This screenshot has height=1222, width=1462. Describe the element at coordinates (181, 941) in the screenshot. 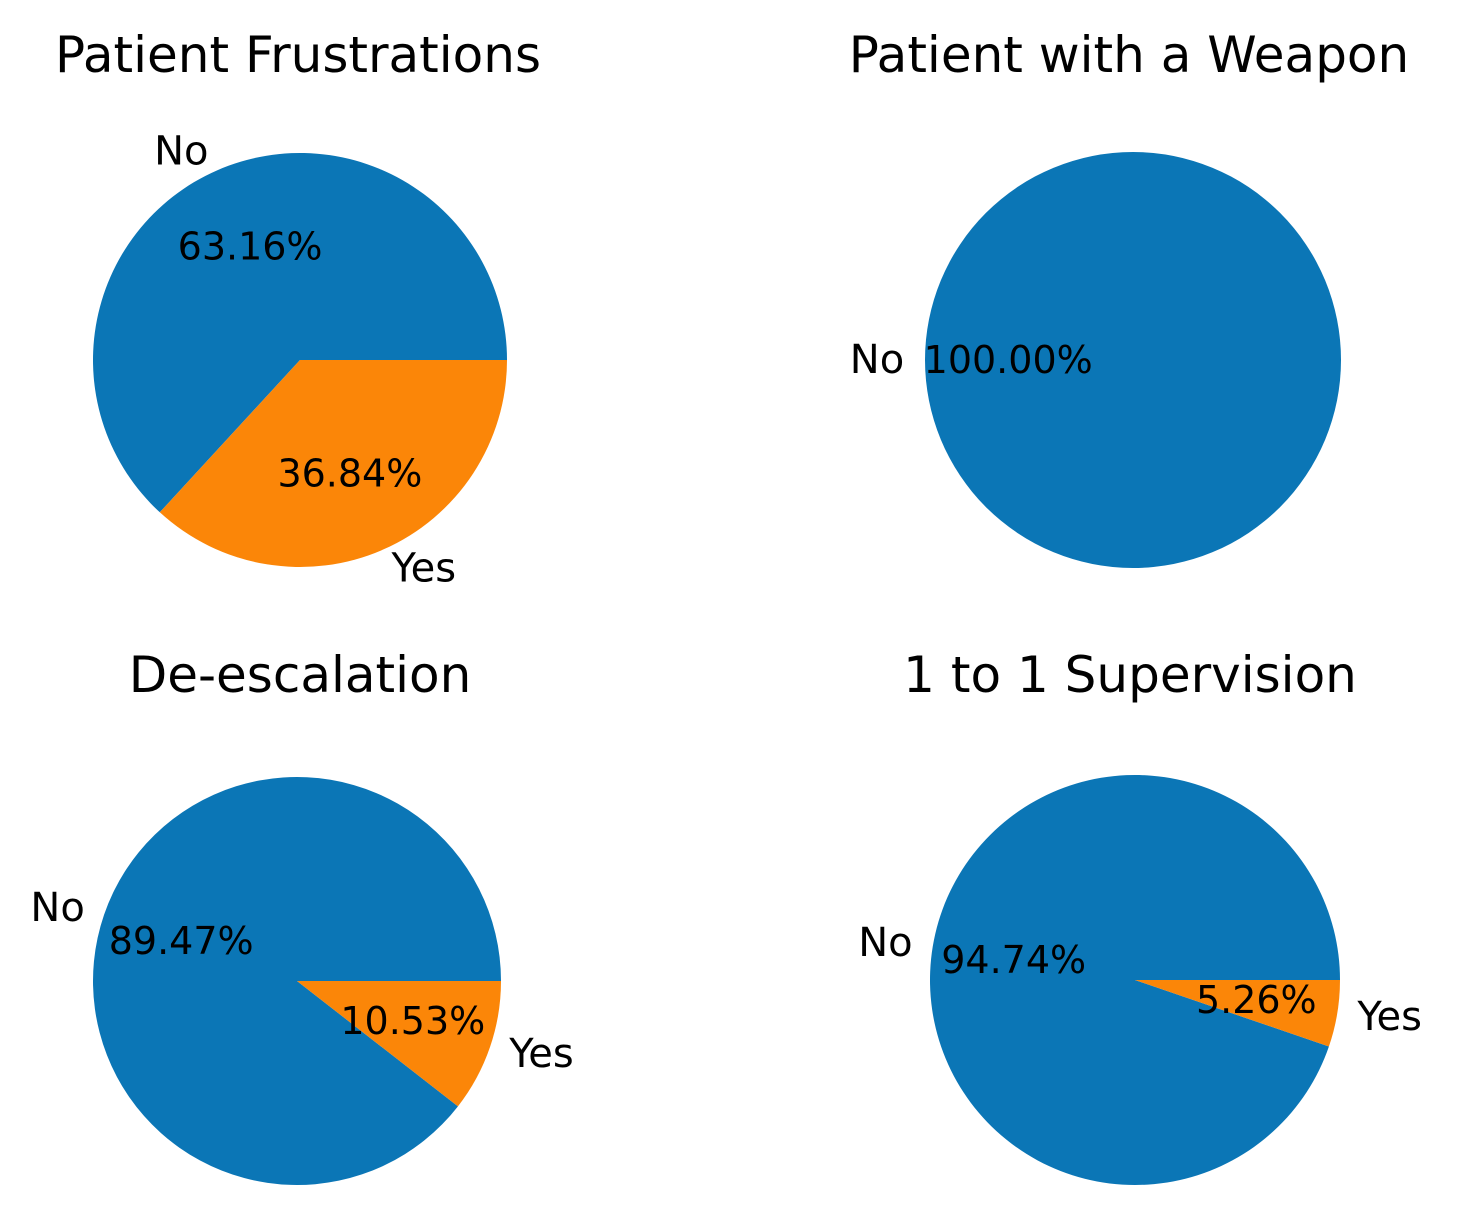

I see `pie-pct-label-no: 89.47%` at that location.